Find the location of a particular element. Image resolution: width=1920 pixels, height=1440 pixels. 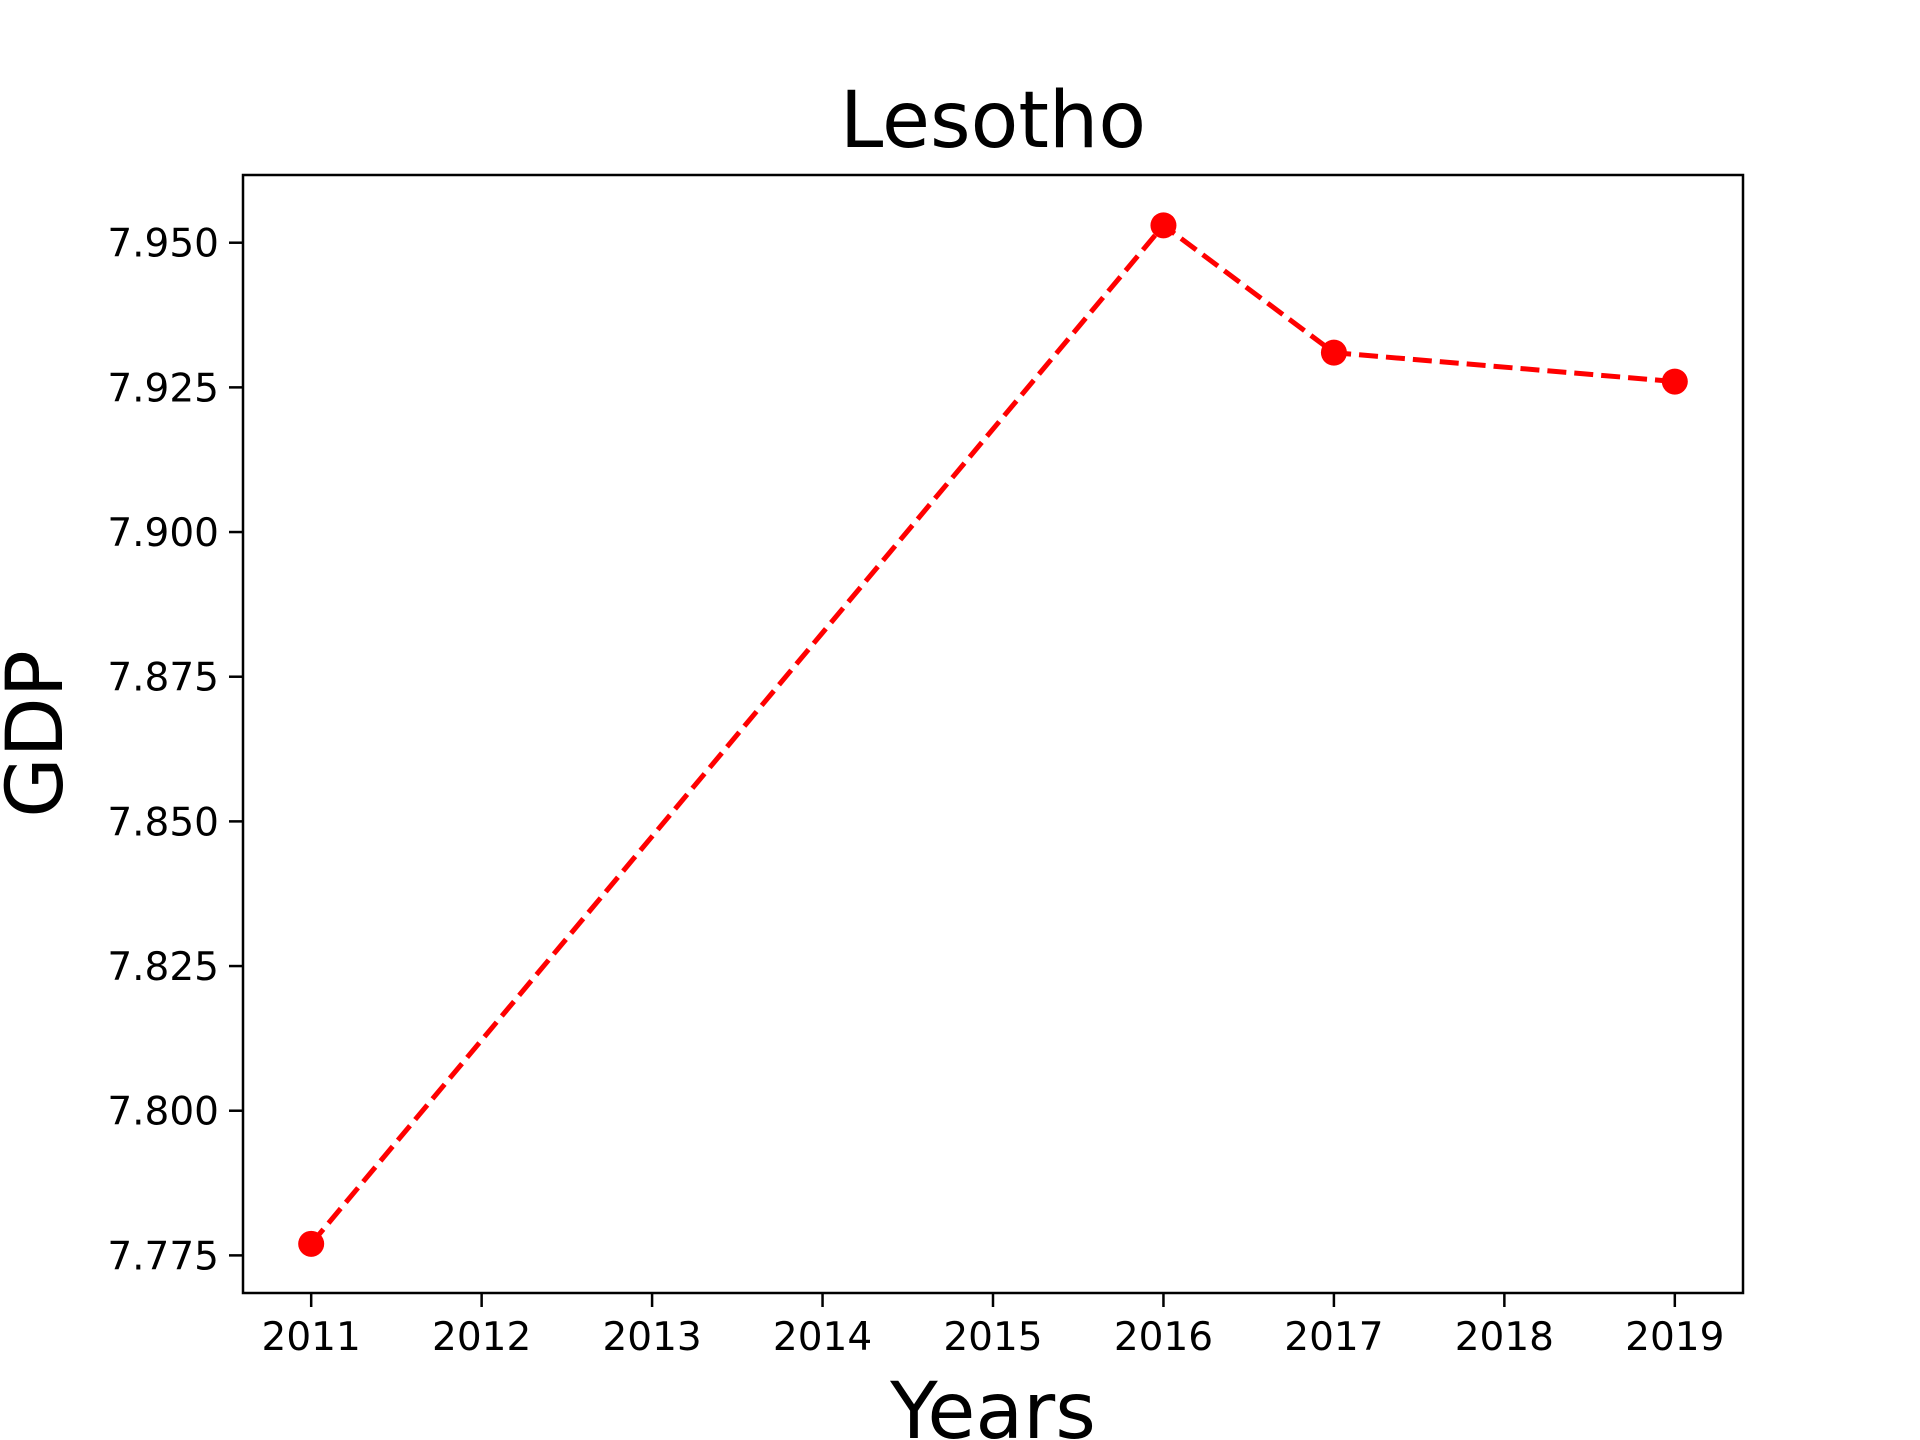

x-axis-label: Years is located at coordinates (992, 1403).